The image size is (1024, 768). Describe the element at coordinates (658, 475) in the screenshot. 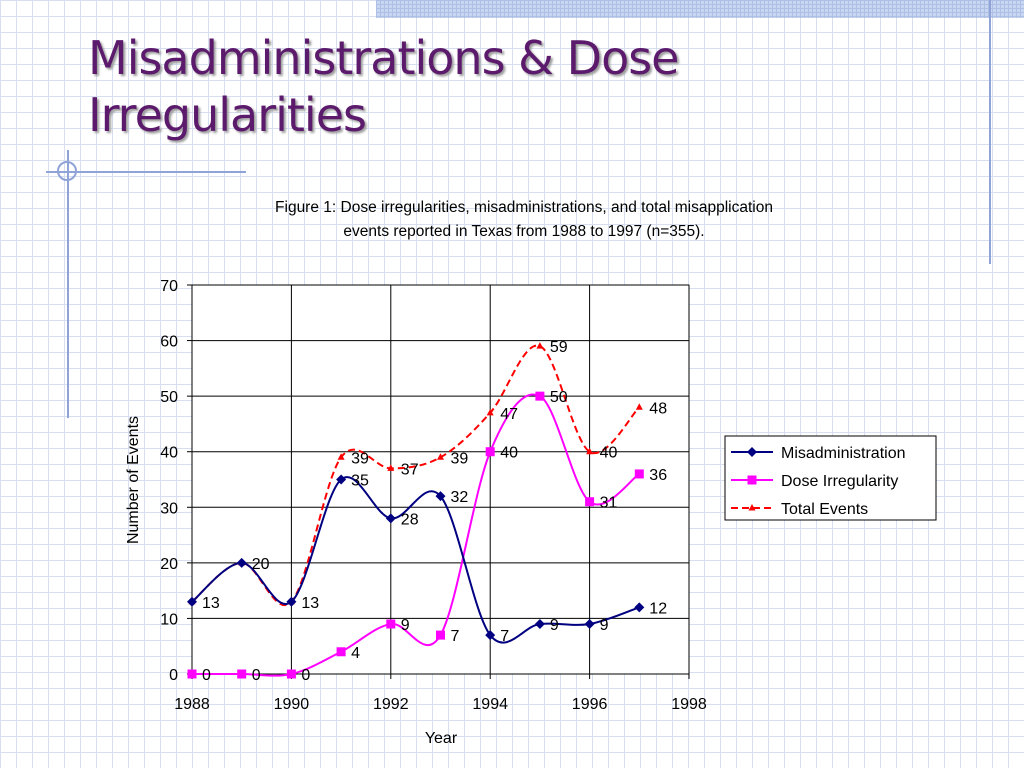

I see `data-label: 36` at that location.